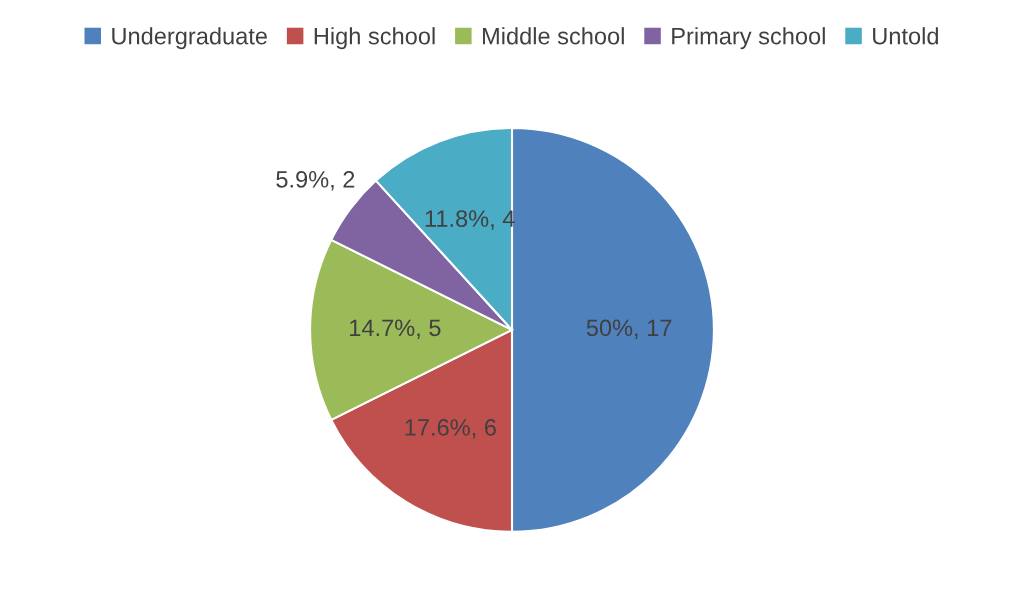 The width and height of the screenshot is (1024, 589). I want to click on data-label: 50%, 17, so click(629, 329).